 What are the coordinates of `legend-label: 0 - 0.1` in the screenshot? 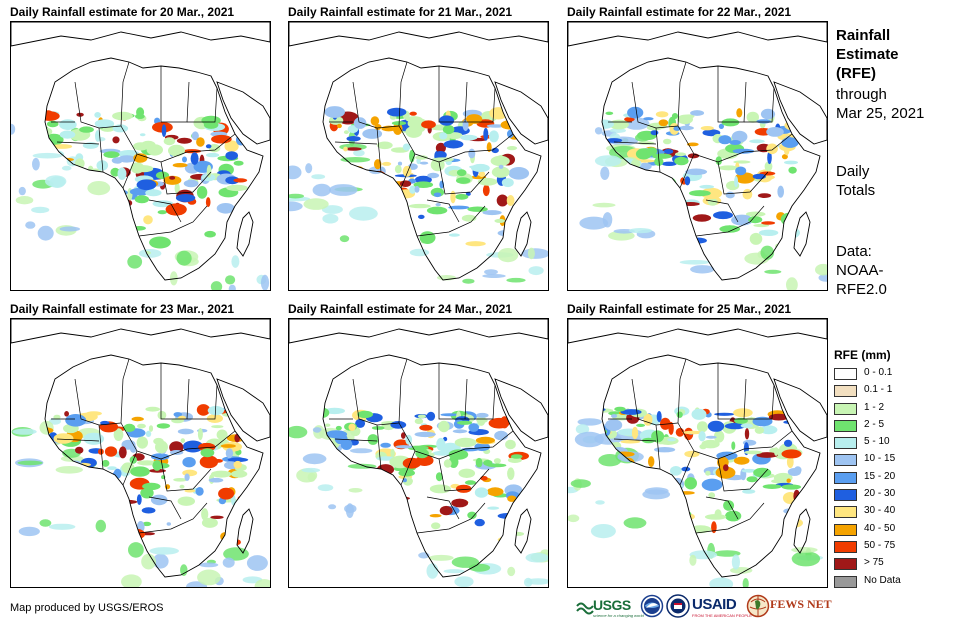 It's located at (878, 372).